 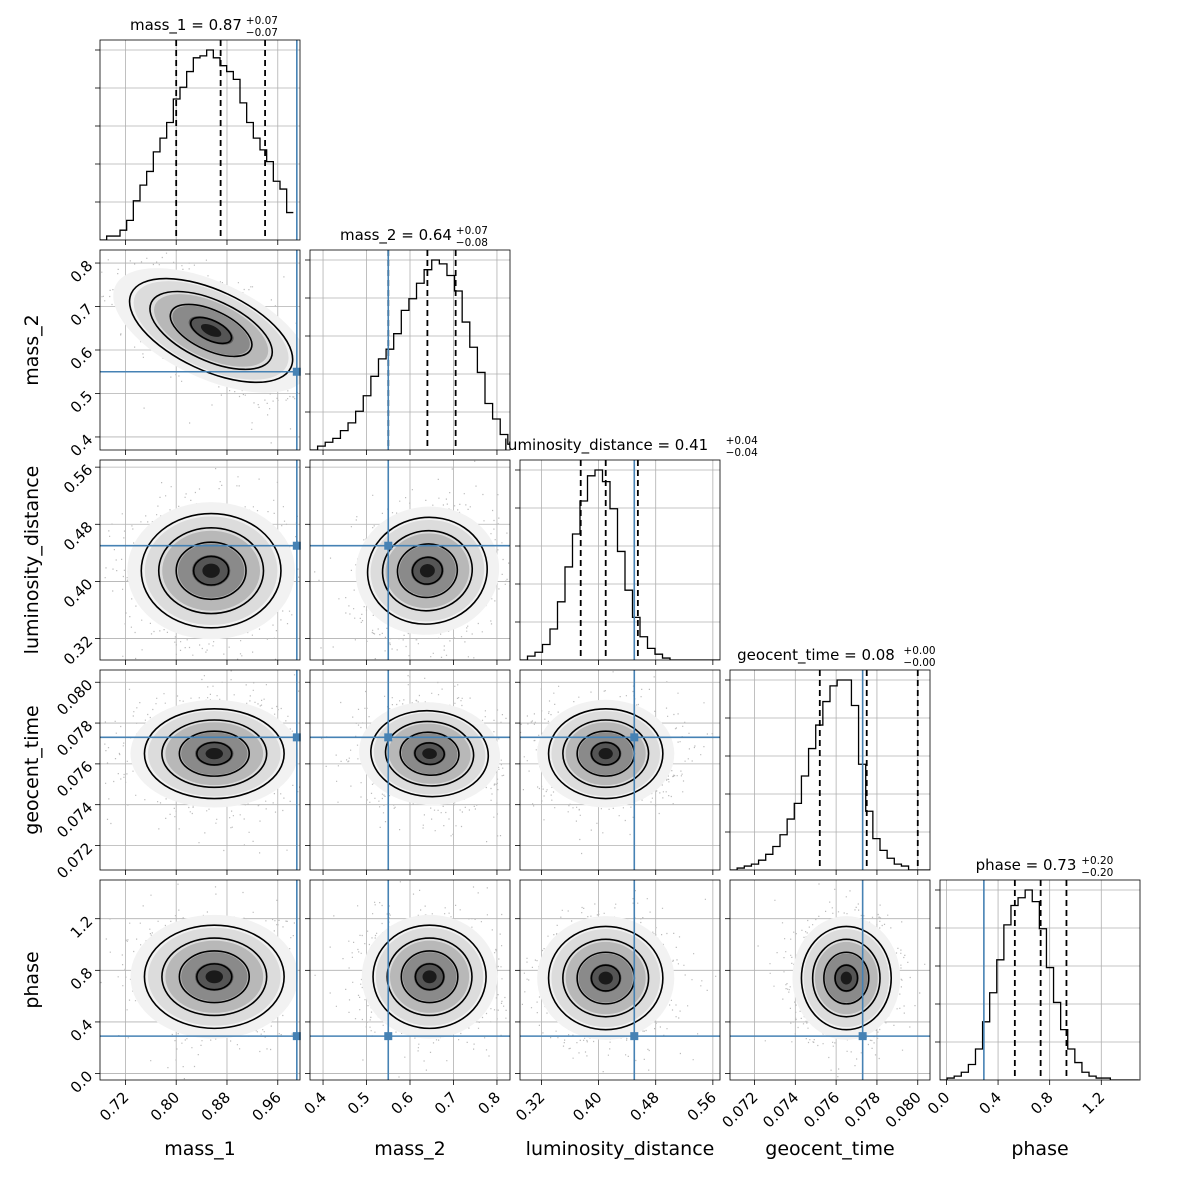 What do you see at coordinates (530, 1106) in the screenshot?
I see `x-tick-label: 0.32` at bounding box center [530, 1106].